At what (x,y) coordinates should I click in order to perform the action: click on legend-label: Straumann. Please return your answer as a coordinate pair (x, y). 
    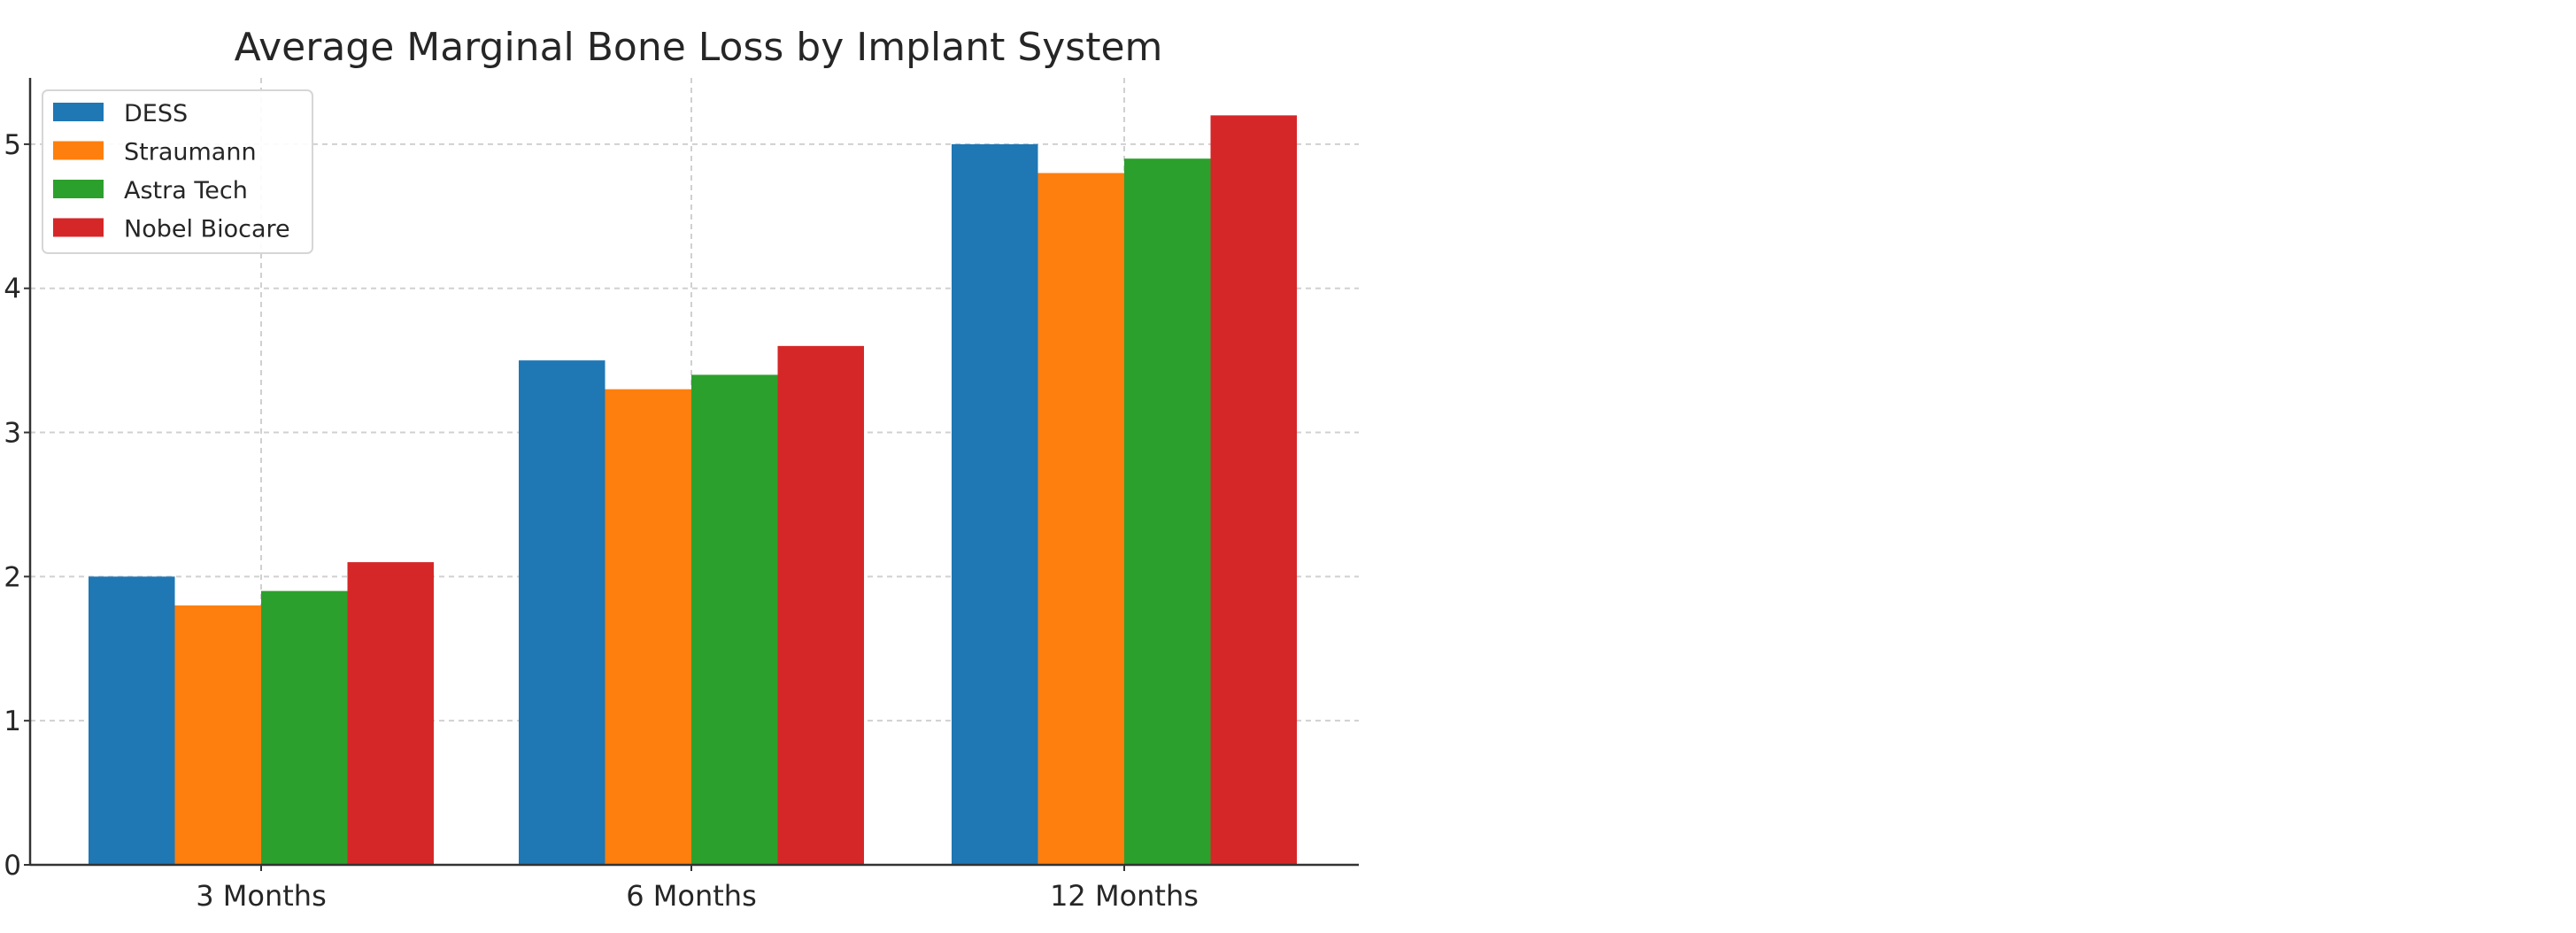
    Looking at the image, I should click on (190, 153).